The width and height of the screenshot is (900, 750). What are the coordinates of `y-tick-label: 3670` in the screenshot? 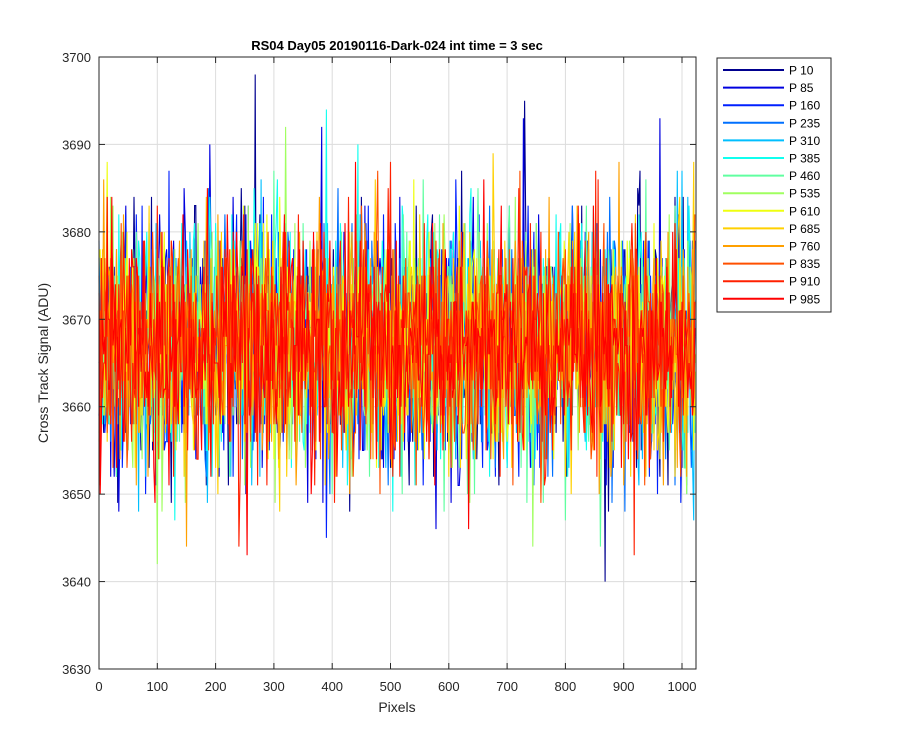 It's located at (76, 319).